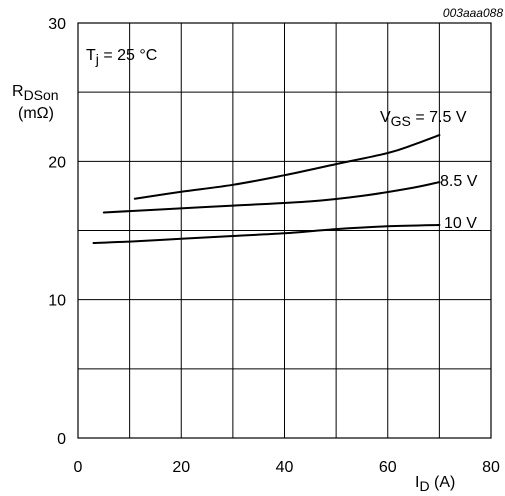 The width and height of the screenshot is (505, 496). Describe the element at coordinates (57, 24) in the screenshot. I see `y-tick-label-30: 30` at that location.